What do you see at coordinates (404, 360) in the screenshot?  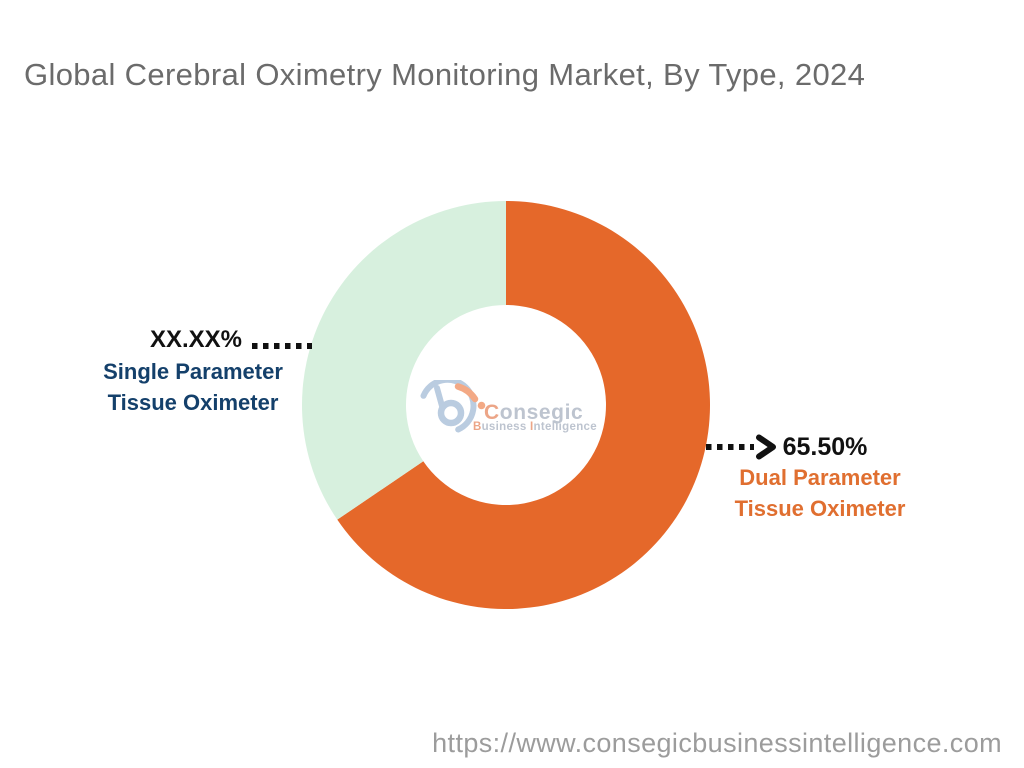 I see `donut-segment-single-parameter-tissue-oximeter` at bounding box center [404, 360].